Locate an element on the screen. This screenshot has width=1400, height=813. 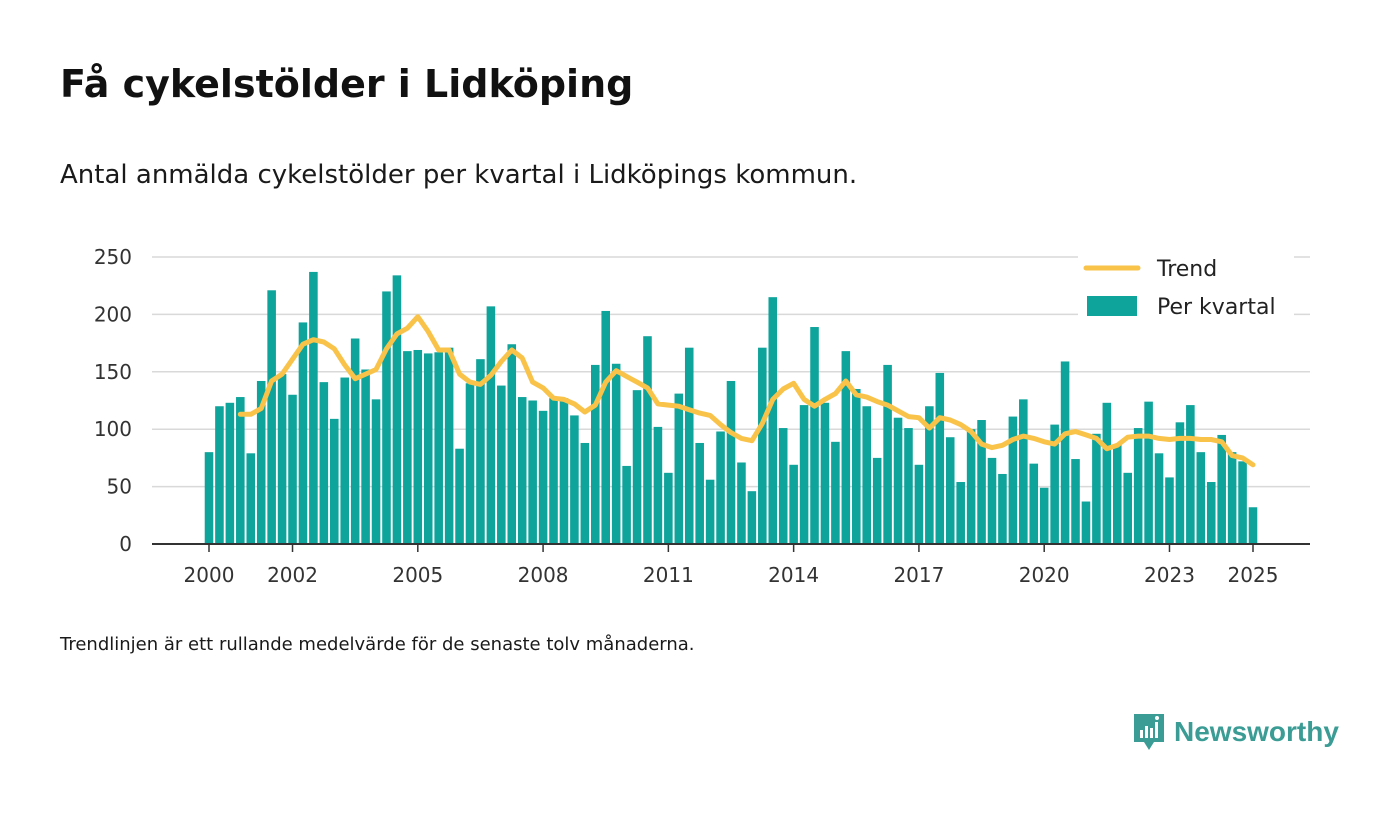
x-tick-label-2017: 2017 is located at coordinates (918, 575).